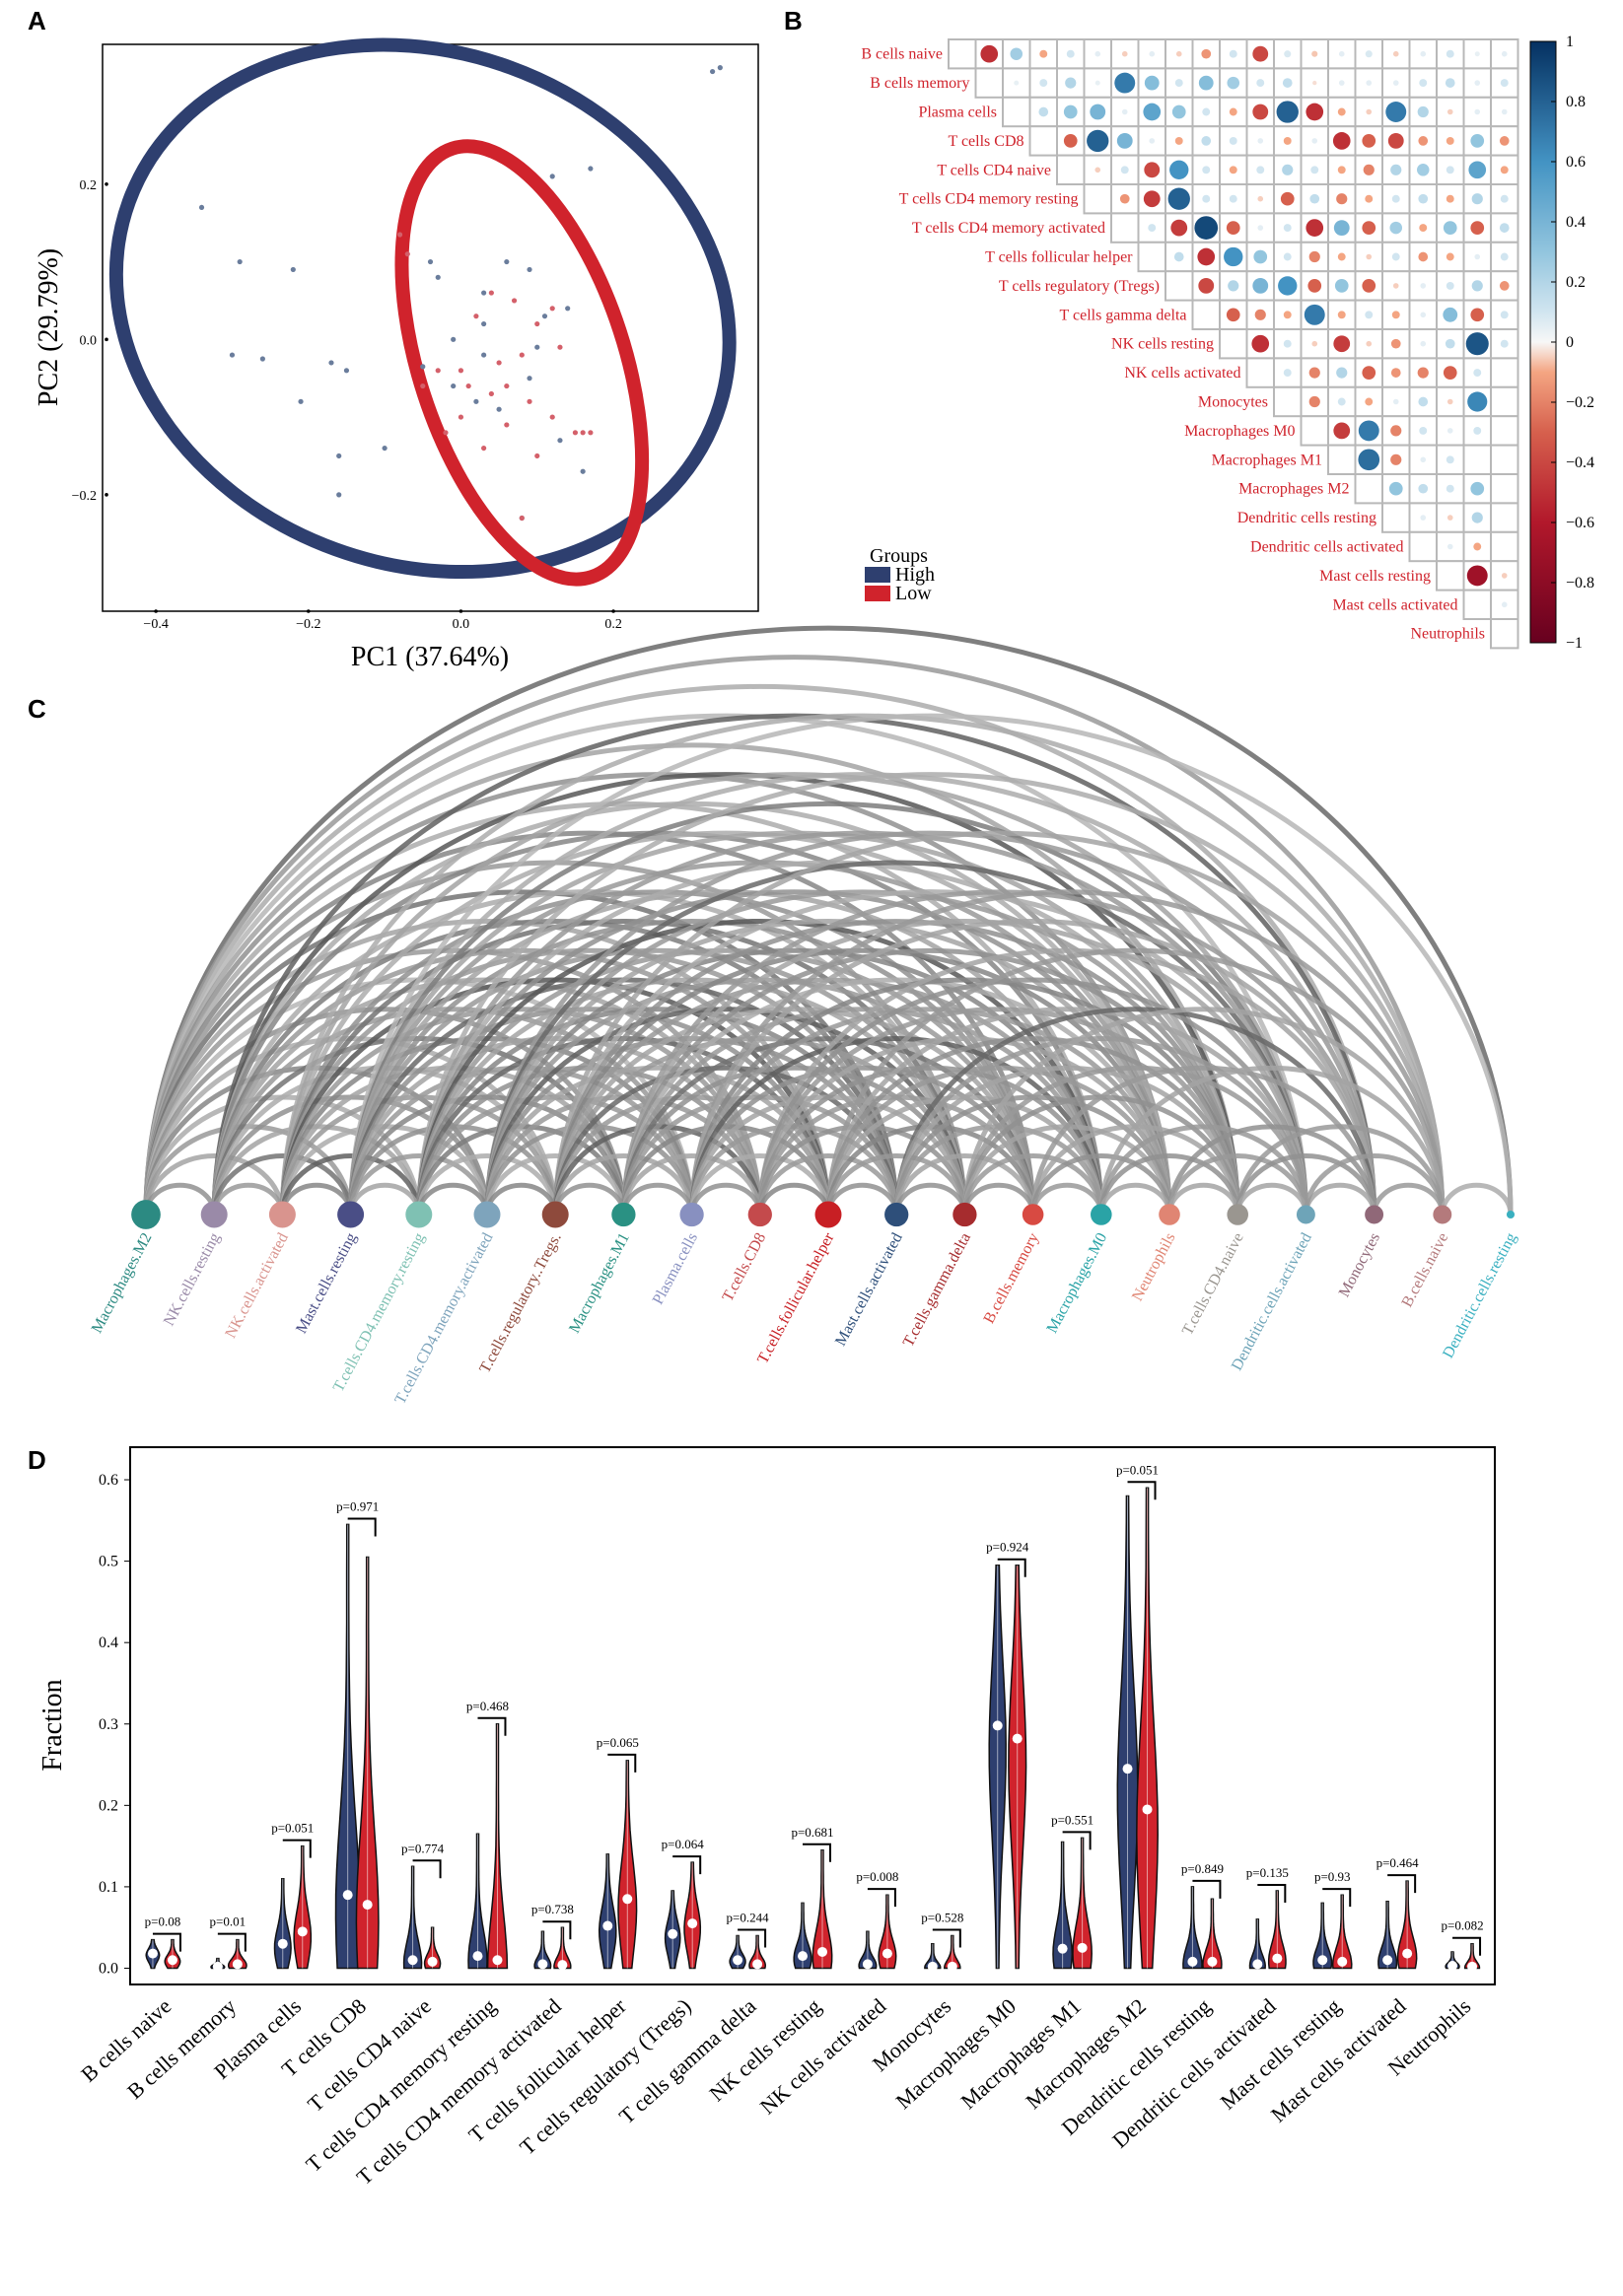 The image size is (1623, 2296). What do you see at coordinates (748, 1917) in the screenshot?
I see `p-value-label: p=0.244` at bounding box center [748, 1917].